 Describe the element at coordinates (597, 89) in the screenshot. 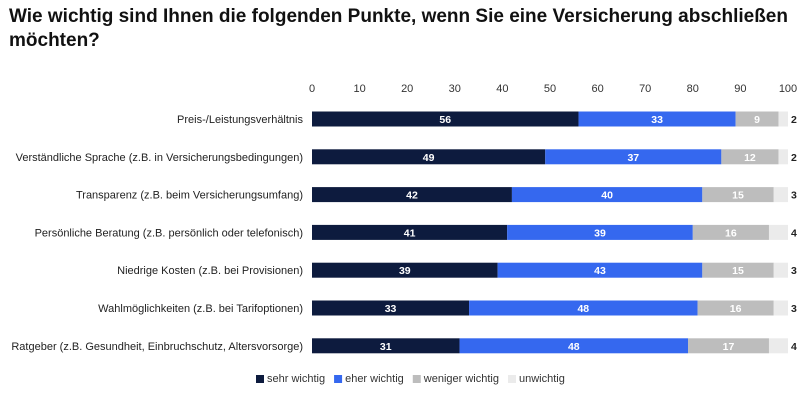

I see `x-tick-label: 60` at that location.